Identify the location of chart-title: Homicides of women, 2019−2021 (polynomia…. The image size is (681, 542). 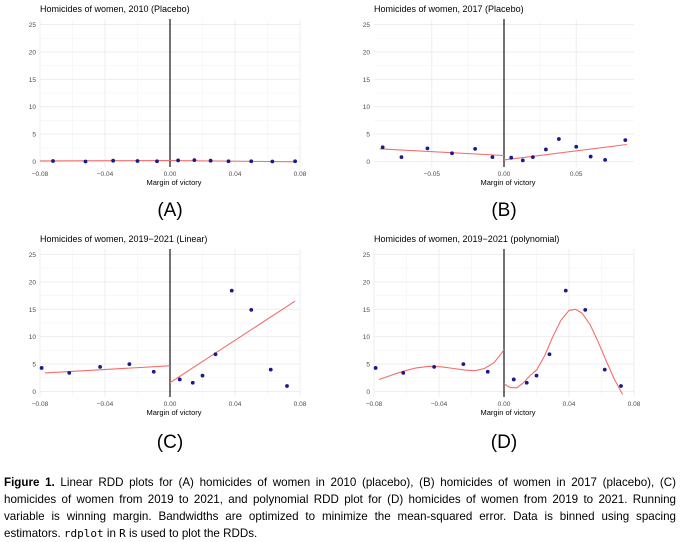
(466, 239).